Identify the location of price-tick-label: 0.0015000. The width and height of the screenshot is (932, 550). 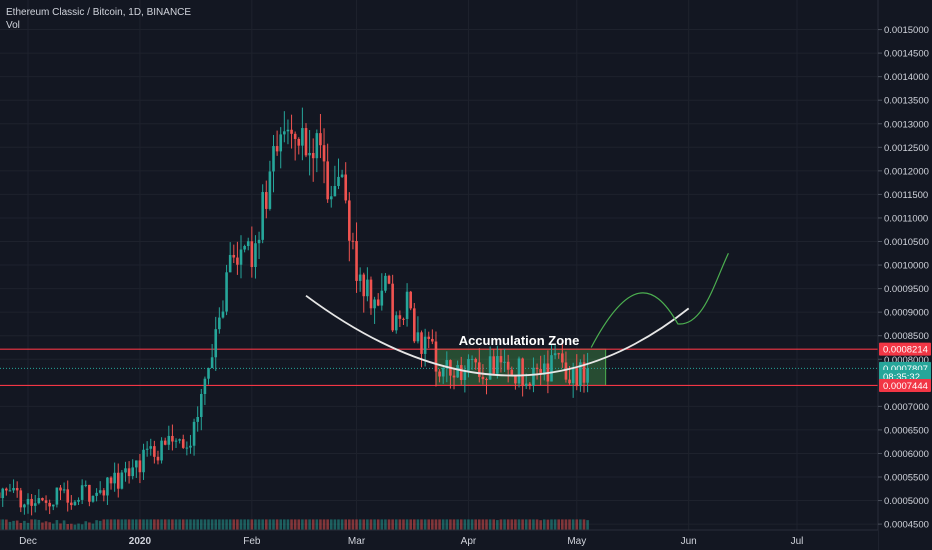
(906, 30).